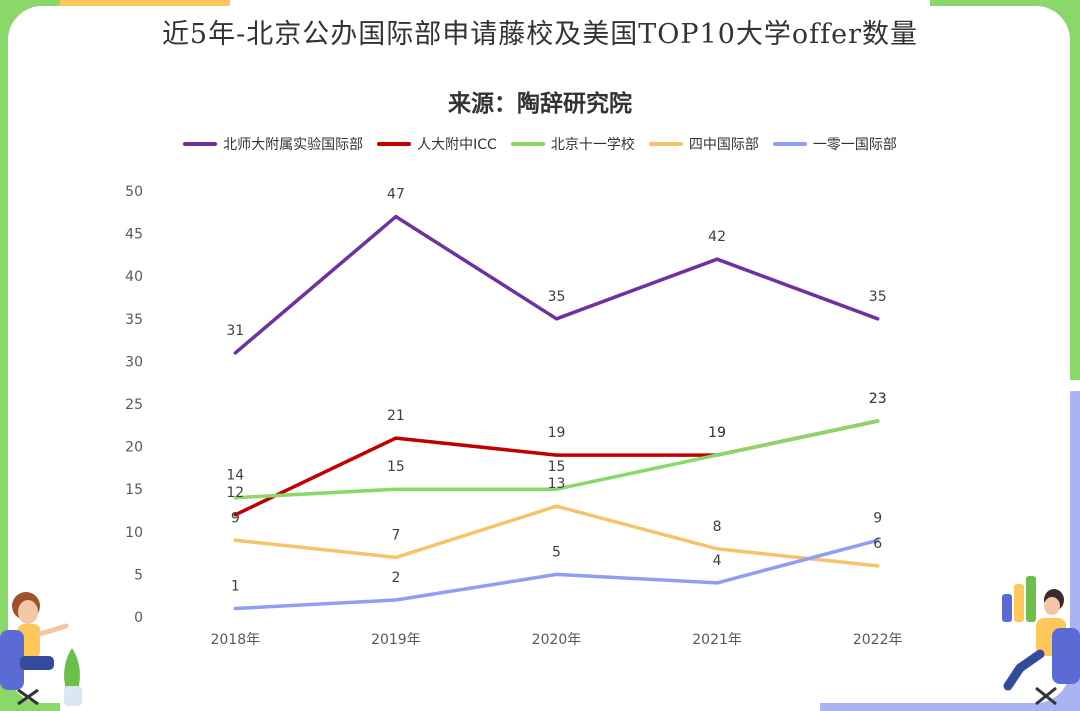 This screenshot has width=1080, height=711. What do you see at coordinates (134, 320) in the screenshot?
I see `y-tick-label: 35` at bounding box center [134, 320].